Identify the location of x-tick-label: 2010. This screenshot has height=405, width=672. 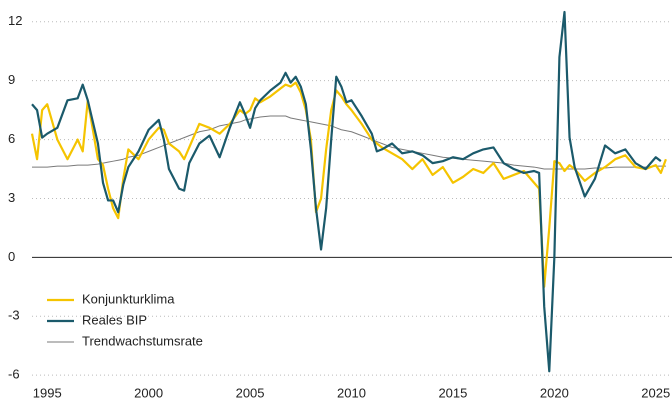
(351, 392).